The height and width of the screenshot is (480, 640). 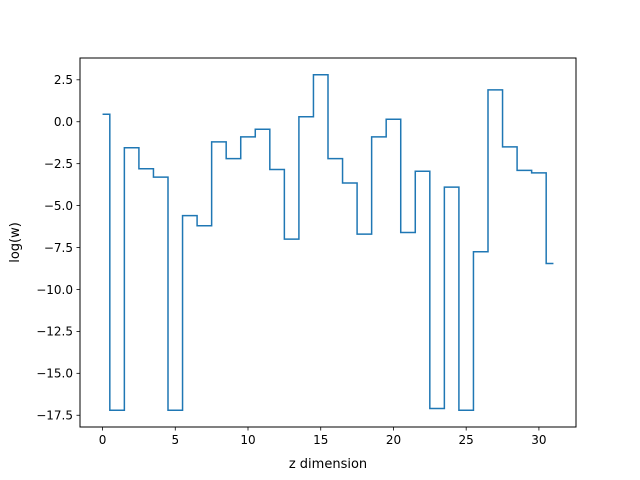 I want to click on y-tick-label: 0.0, so click(x=63, y=122).